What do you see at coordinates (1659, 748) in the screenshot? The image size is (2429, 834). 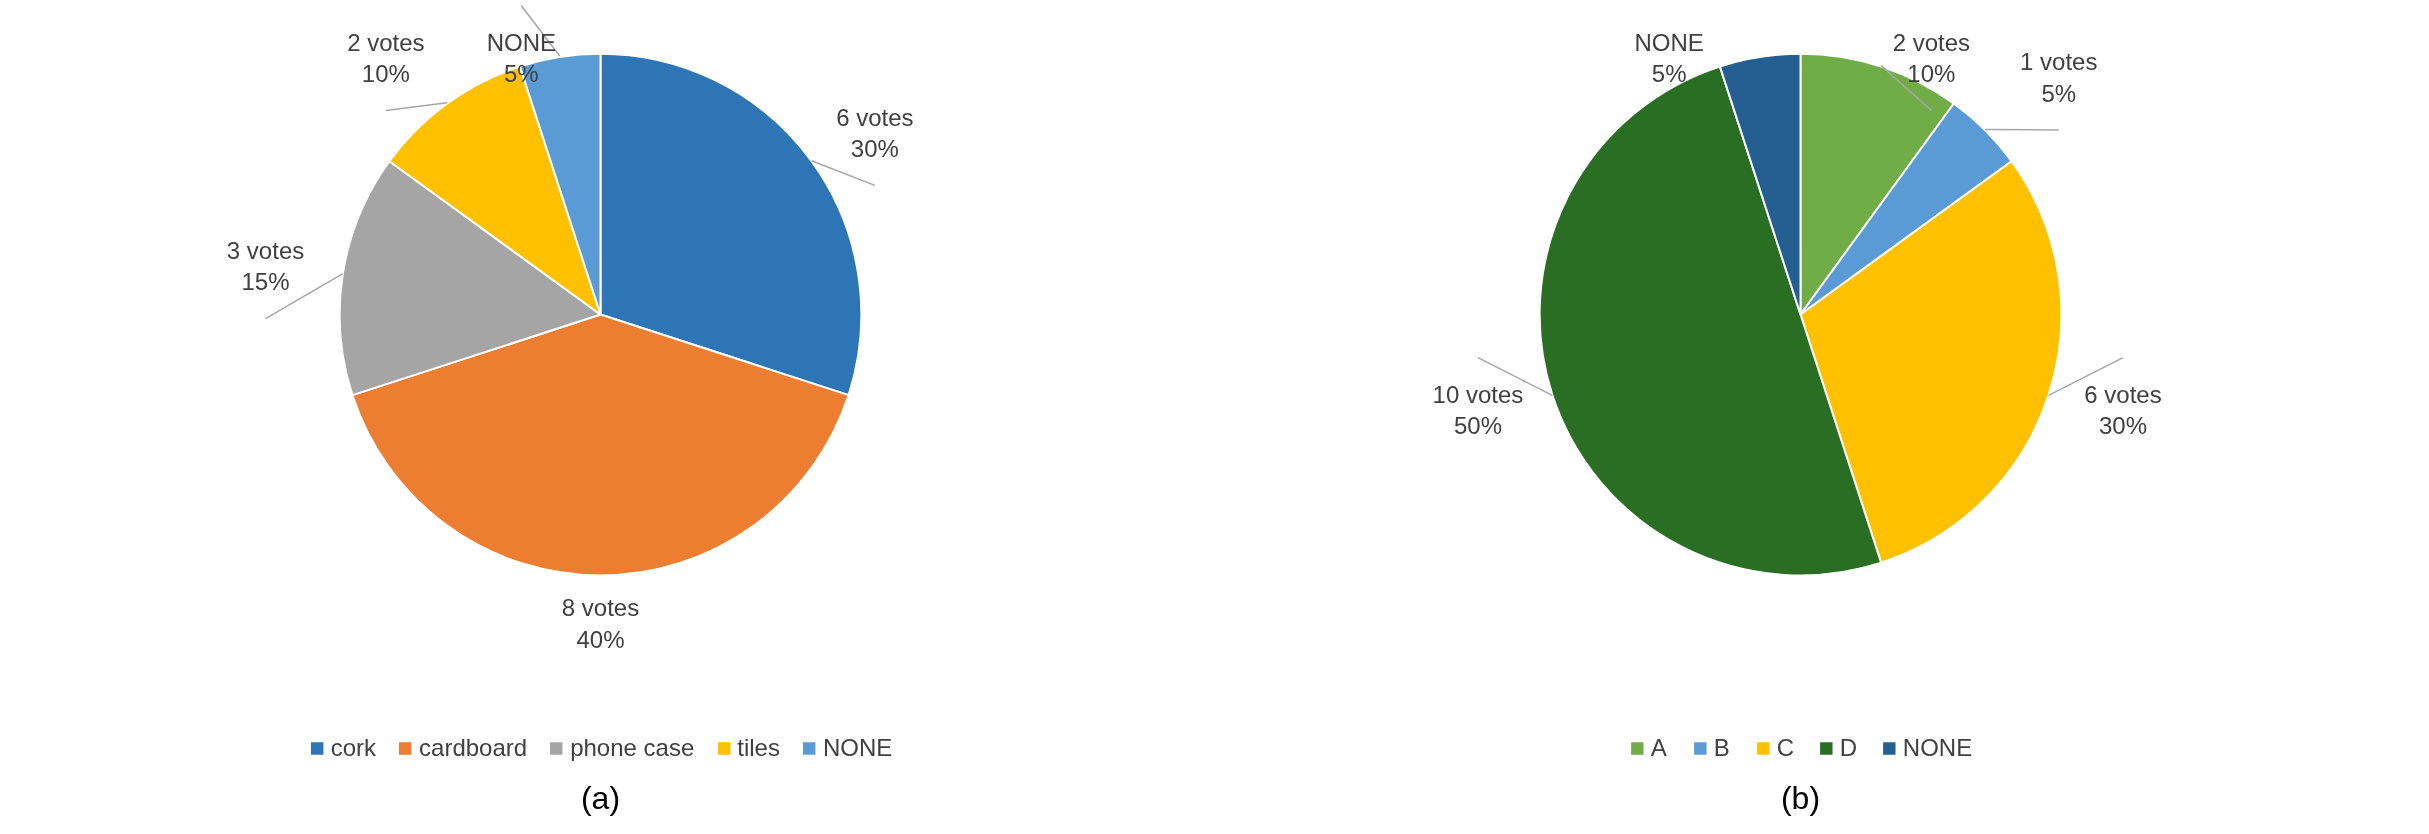 I see `legend-label: A` at bounding box center [1659, 748].